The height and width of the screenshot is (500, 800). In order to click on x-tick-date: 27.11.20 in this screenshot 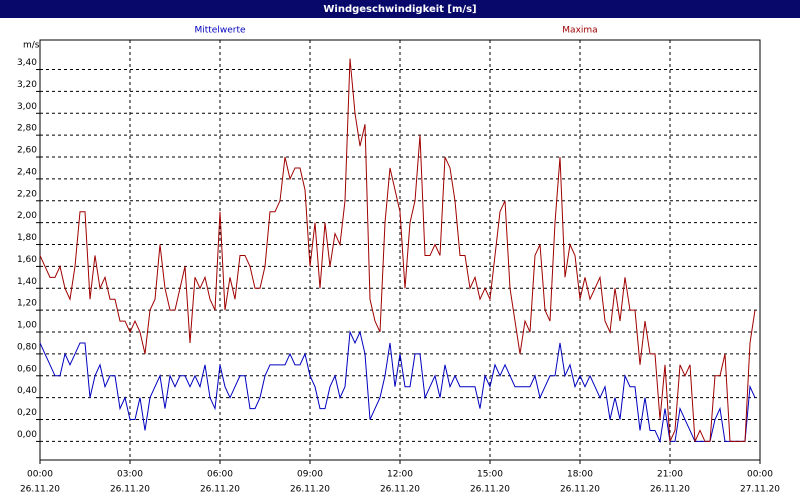, I will do `click(760, 490)`.